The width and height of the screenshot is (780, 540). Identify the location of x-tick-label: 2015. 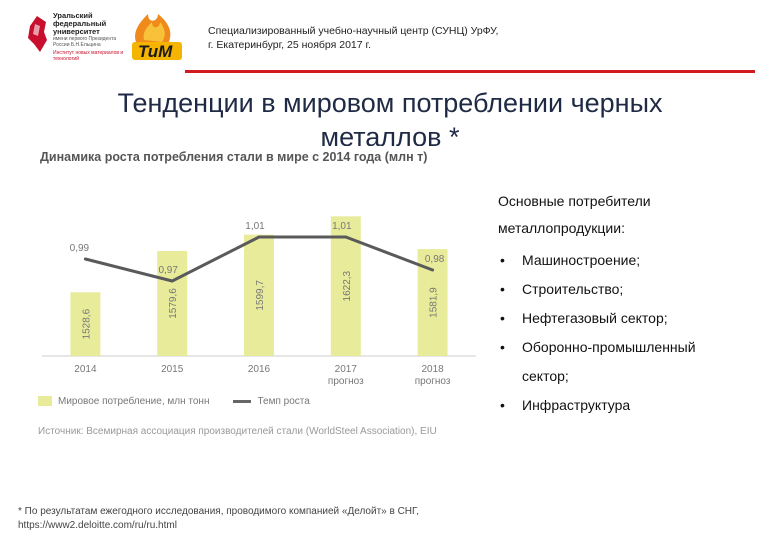
(172, 369).